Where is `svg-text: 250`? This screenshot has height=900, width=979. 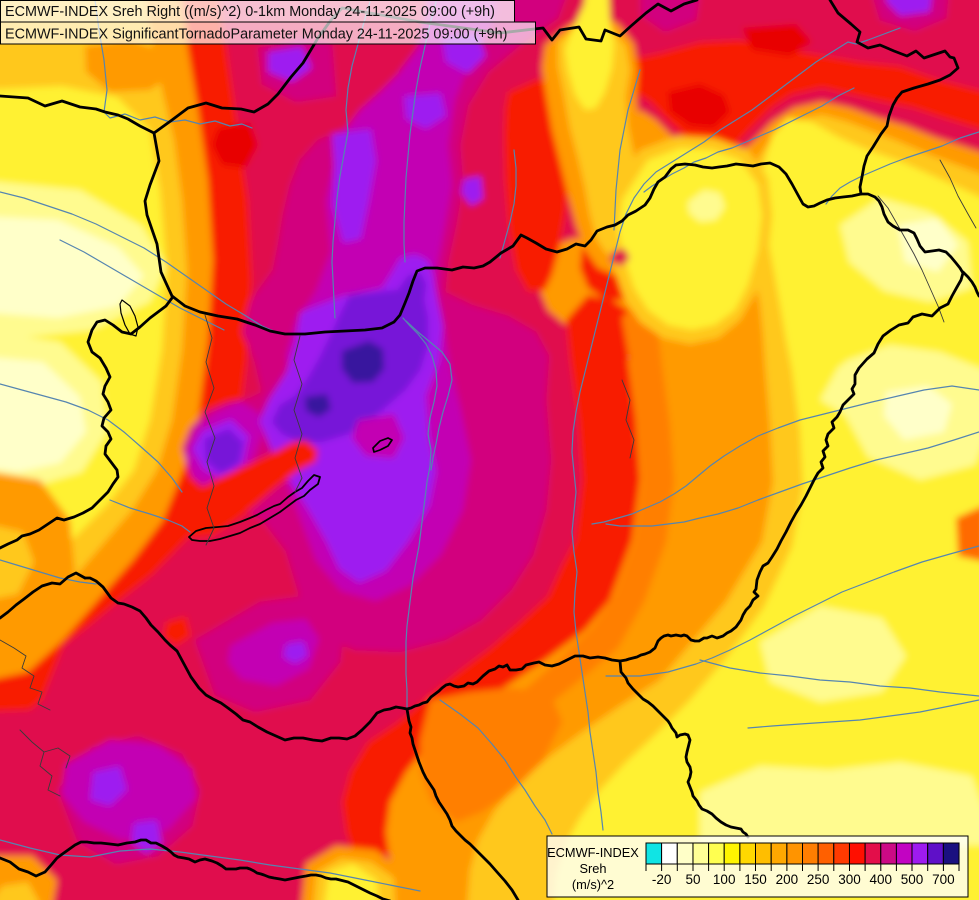 svg-text: 250 is located at coordinates (818, 879).